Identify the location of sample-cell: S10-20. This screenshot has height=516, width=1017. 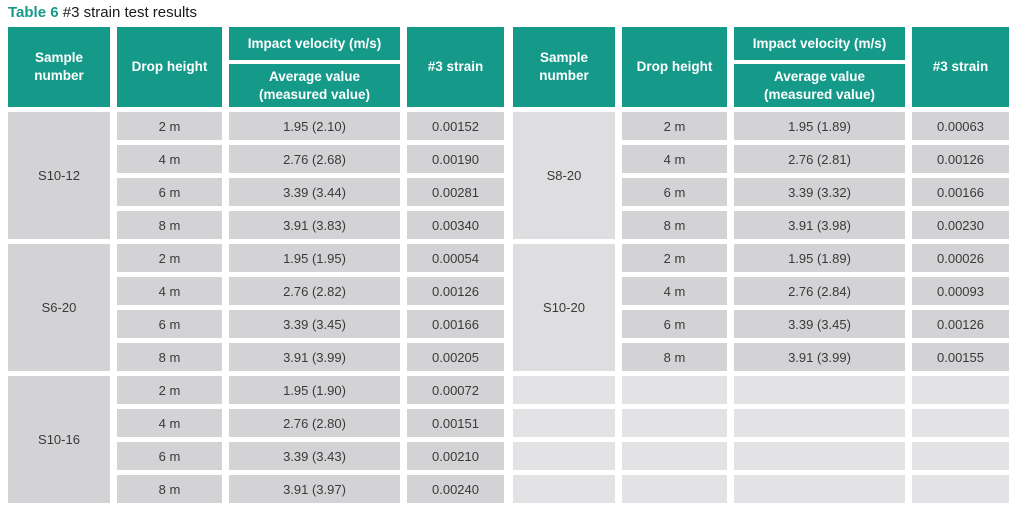
(564, 307).